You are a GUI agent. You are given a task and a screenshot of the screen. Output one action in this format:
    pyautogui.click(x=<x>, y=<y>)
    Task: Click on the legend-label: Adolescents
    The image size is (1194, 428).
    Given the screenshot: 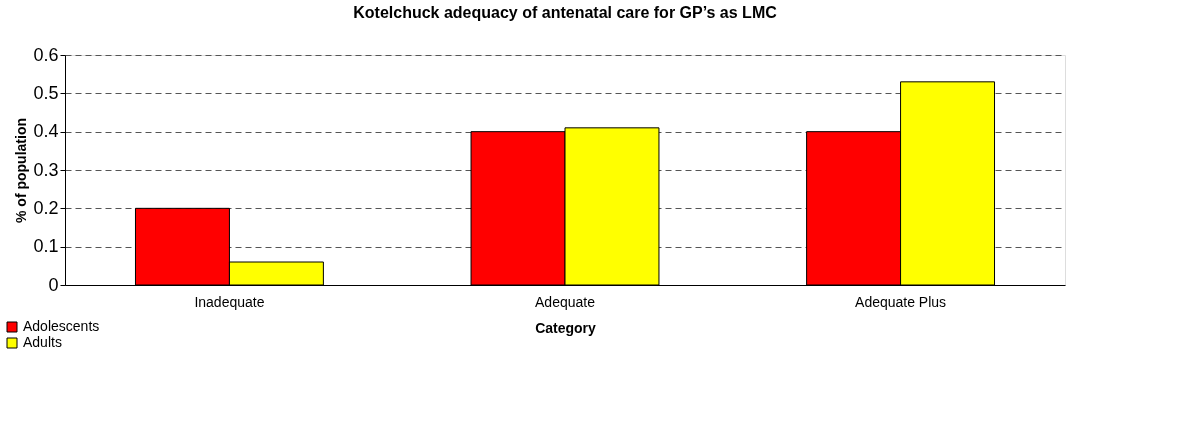 What is the action you would take?
    pyautogui.click(x=61, y=326)
    